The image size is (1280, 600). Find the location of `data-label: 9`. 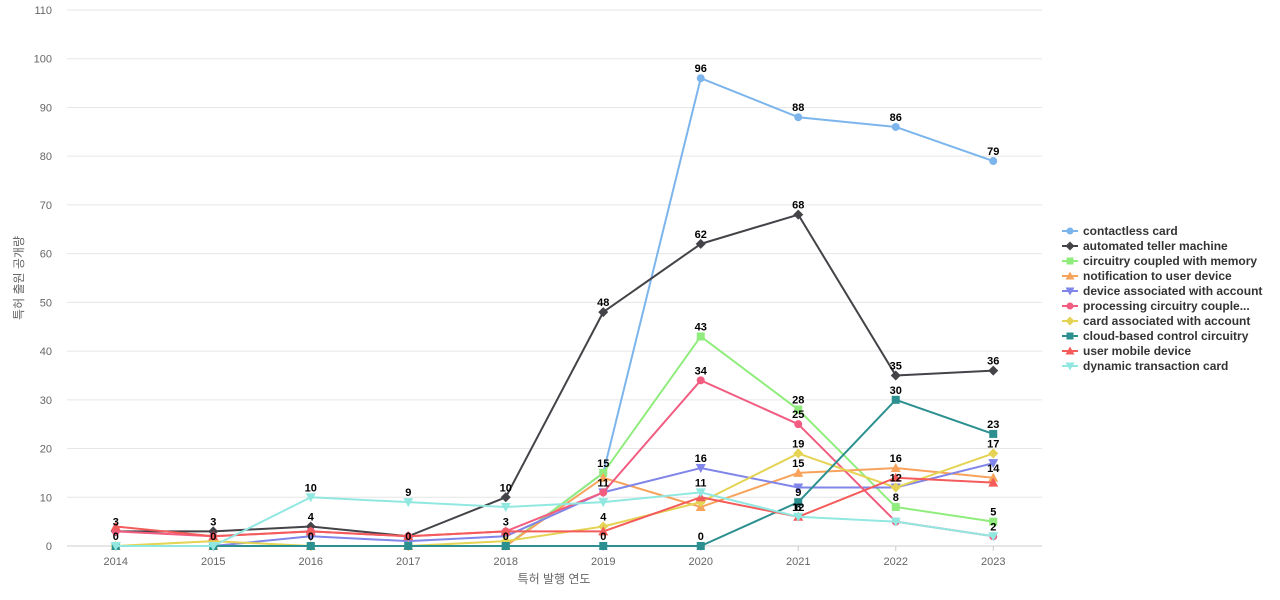

data-label: 9 is located at coordinates (408, 493).